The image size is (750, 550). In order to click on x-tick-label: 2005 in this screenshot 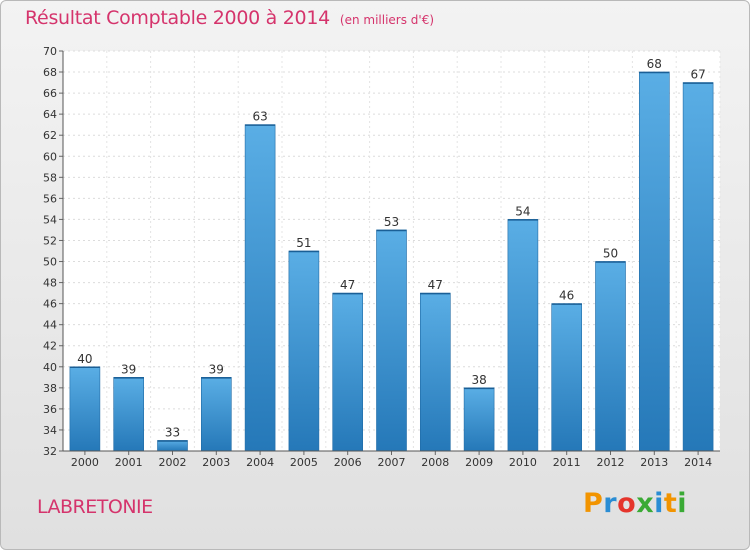, I will do `click(304, 462)`.